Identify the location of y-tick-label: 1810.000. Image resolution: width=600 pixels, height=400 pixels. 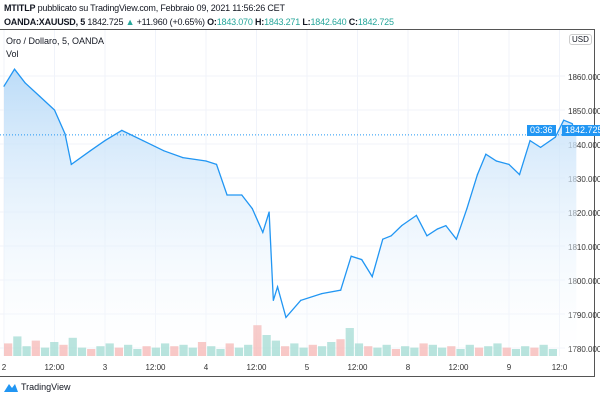
(584, 247).